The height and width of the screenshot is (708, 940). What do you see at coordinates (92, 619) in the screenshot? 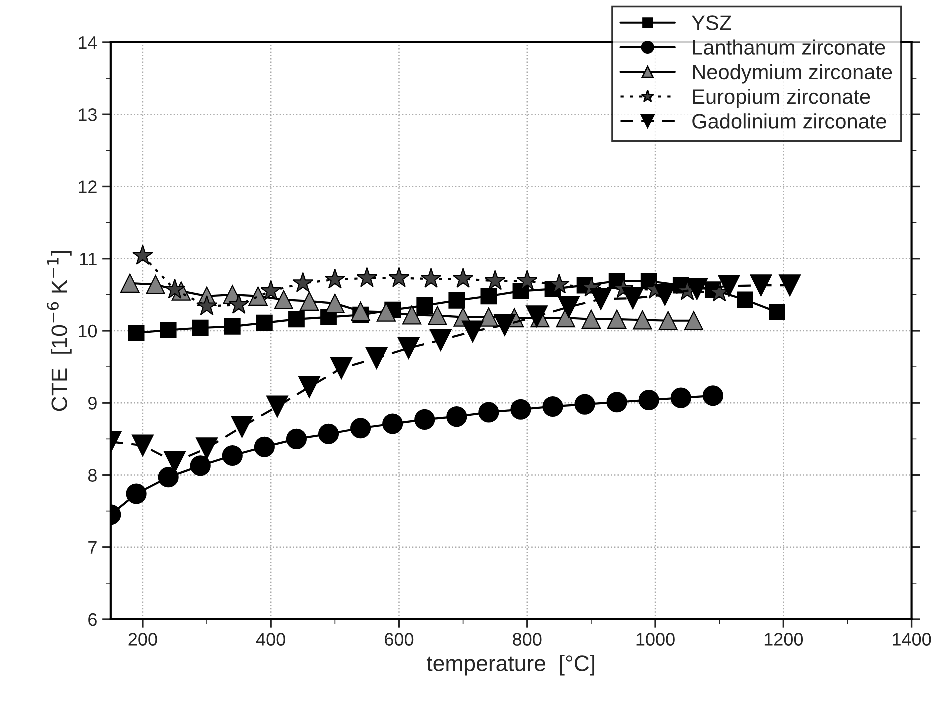
I see `y-tick-label: 6` at bounding box center [92, 619].